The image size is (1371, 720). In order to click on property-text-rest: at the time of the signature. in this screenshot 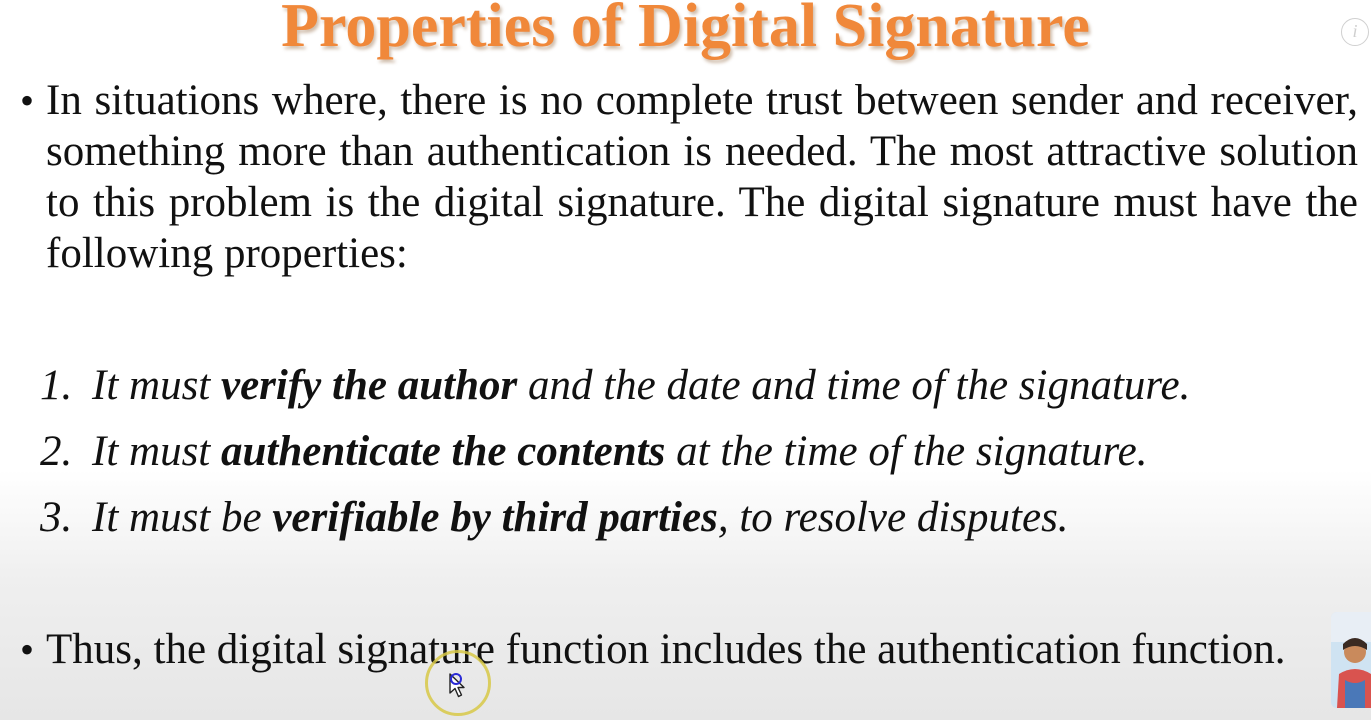, I will do `click(906, 451)`.